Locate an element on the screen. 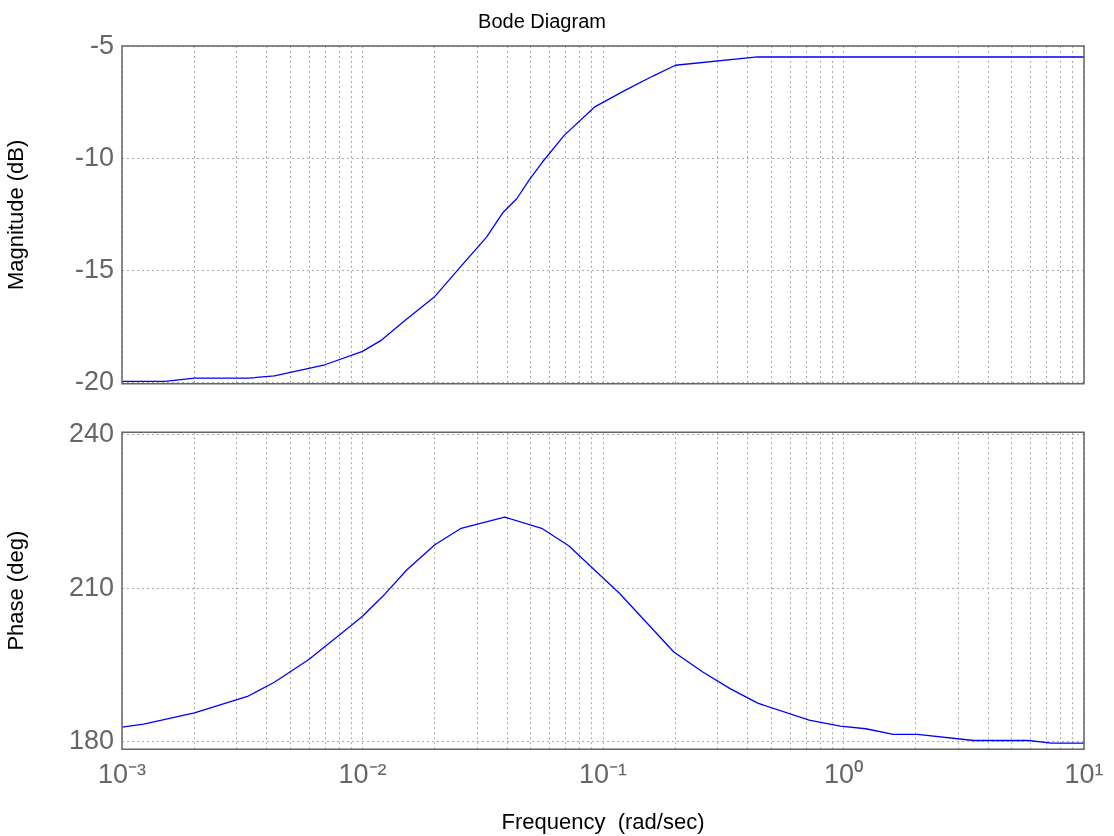  y-tick-label: -15 is located at coordinates (94, 269).